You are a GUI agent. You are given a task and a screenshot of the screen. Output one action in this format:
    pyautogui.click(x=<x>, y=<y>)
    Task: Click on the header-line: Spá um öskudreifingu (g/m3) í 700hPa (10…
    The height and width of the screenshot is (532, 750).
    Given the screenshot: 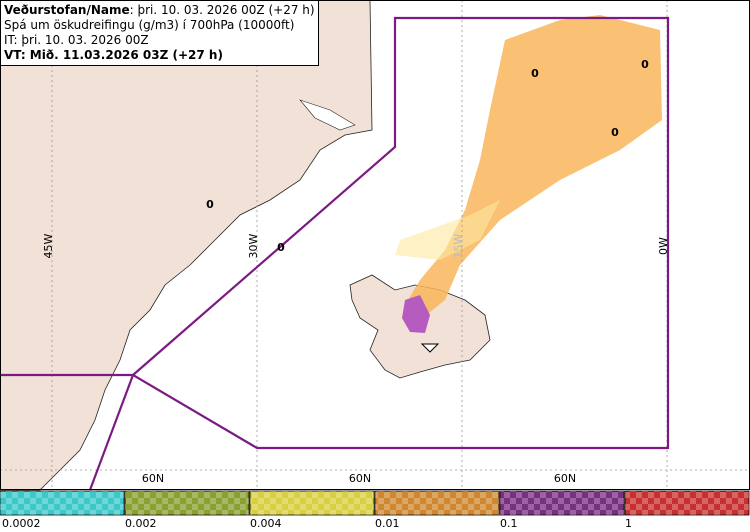 What is the action you would take?
    pyautogui.click(x=159, y=25)
    